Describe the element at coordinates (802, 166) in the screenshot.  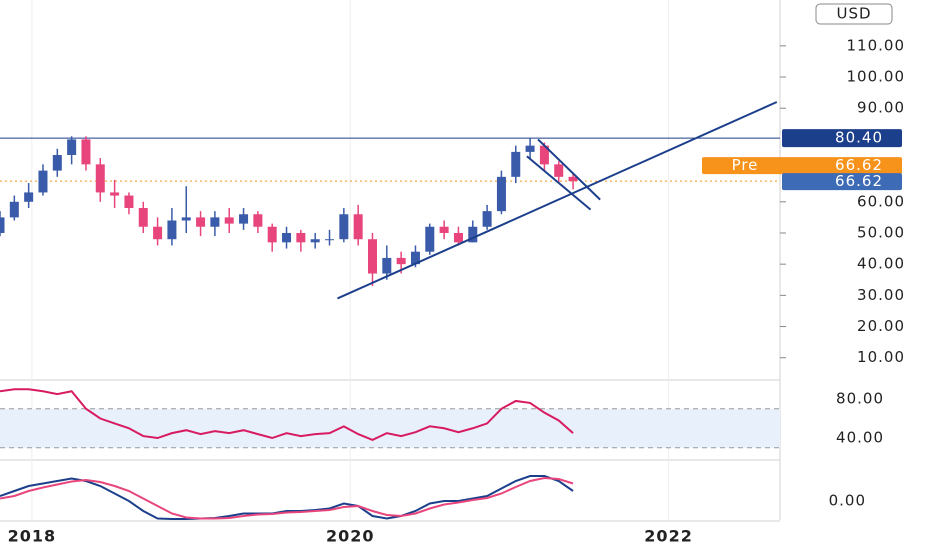
I see `pre-box` at that location.